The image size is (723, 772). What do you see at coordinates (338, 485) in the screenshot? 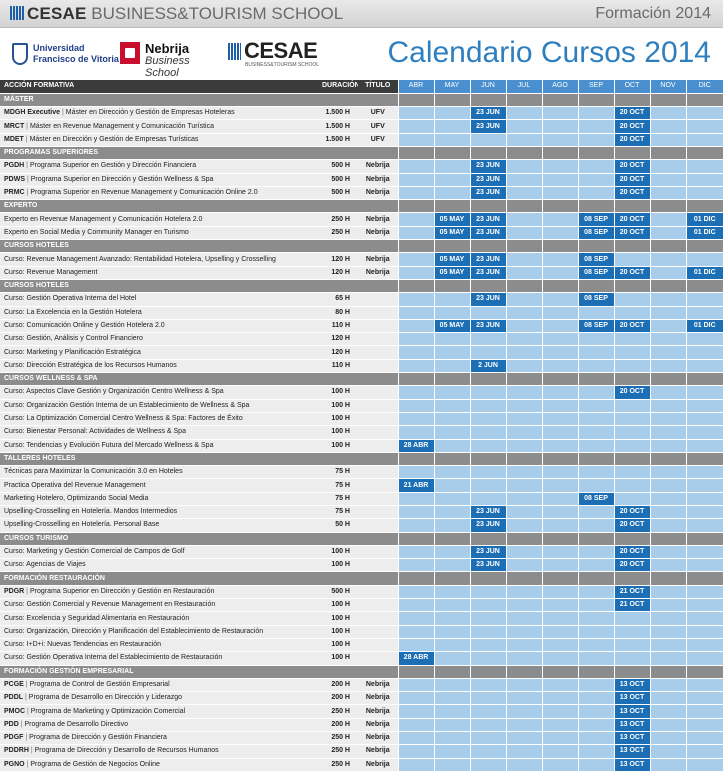
I see `course-duration: 75 H` at bounding box center [338, 485].